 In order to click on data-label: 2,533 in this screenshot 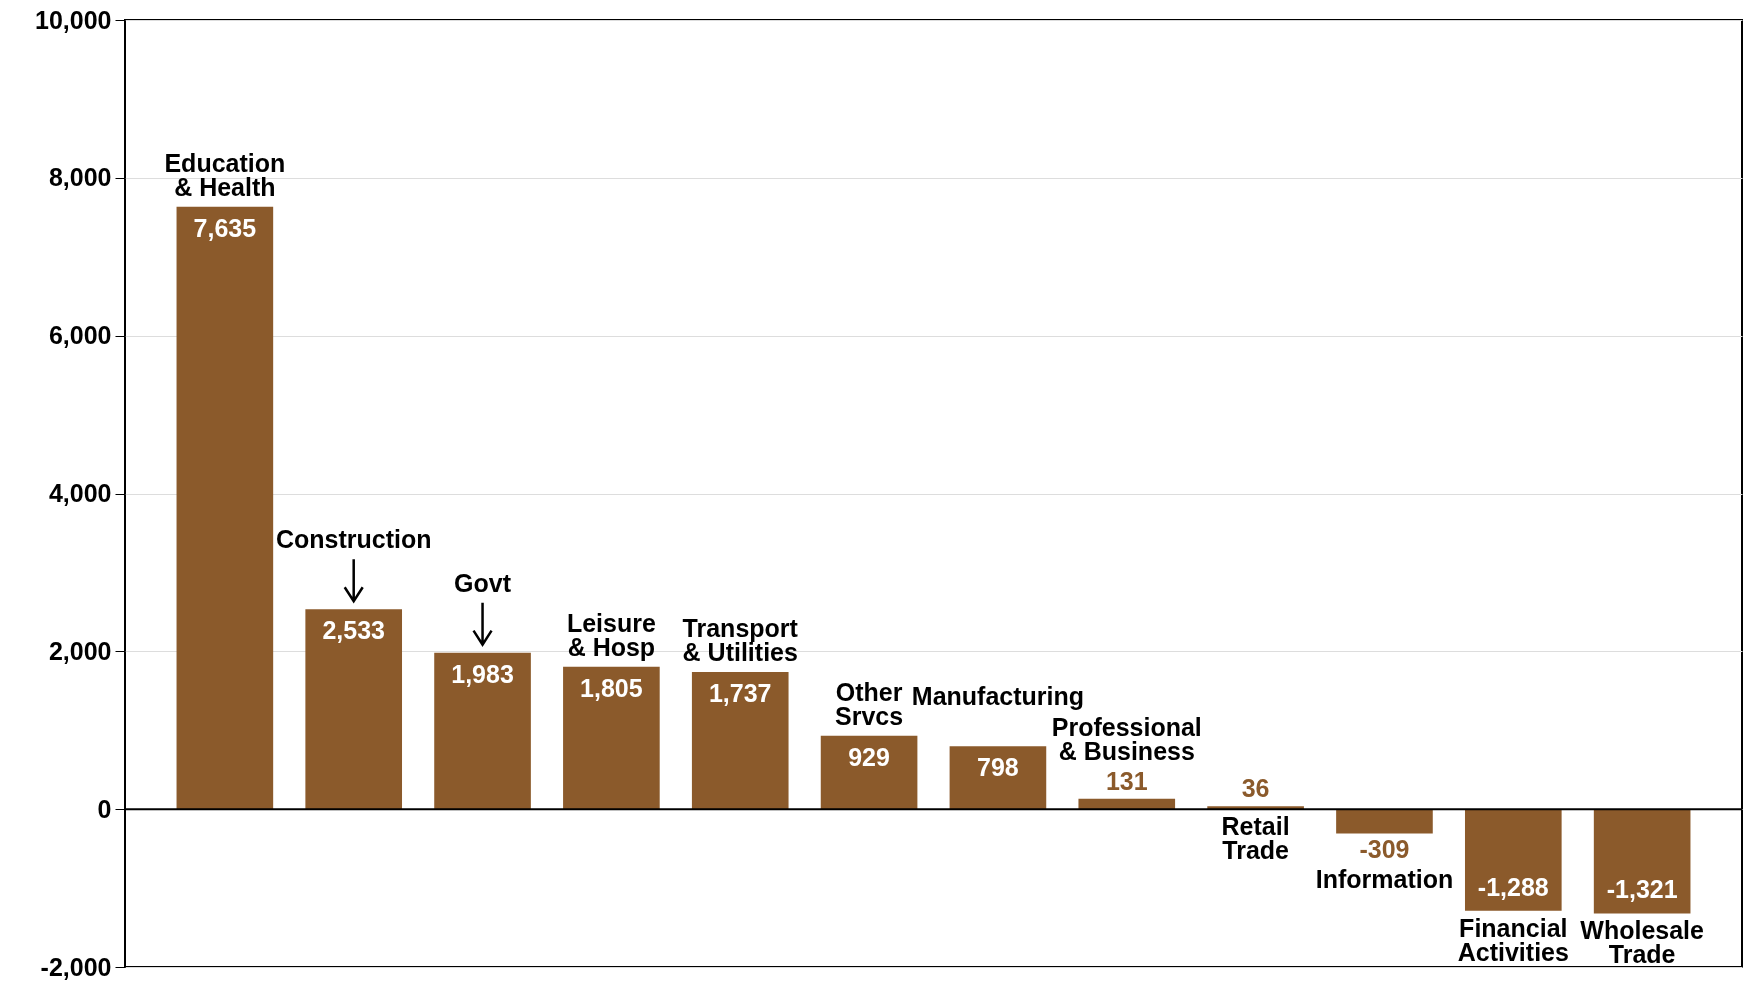, I will do `click(353, 630)`.